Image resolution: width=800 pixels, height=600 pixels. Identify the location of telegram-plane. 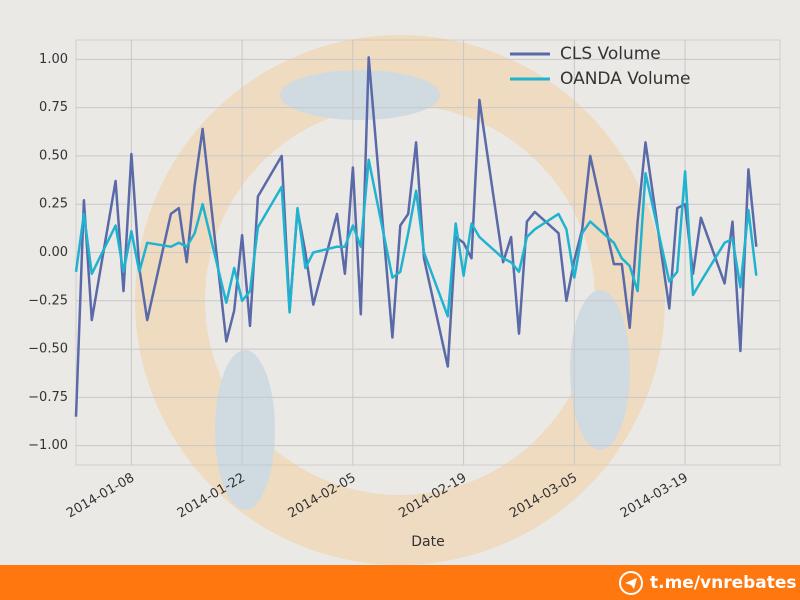
(631, 583).